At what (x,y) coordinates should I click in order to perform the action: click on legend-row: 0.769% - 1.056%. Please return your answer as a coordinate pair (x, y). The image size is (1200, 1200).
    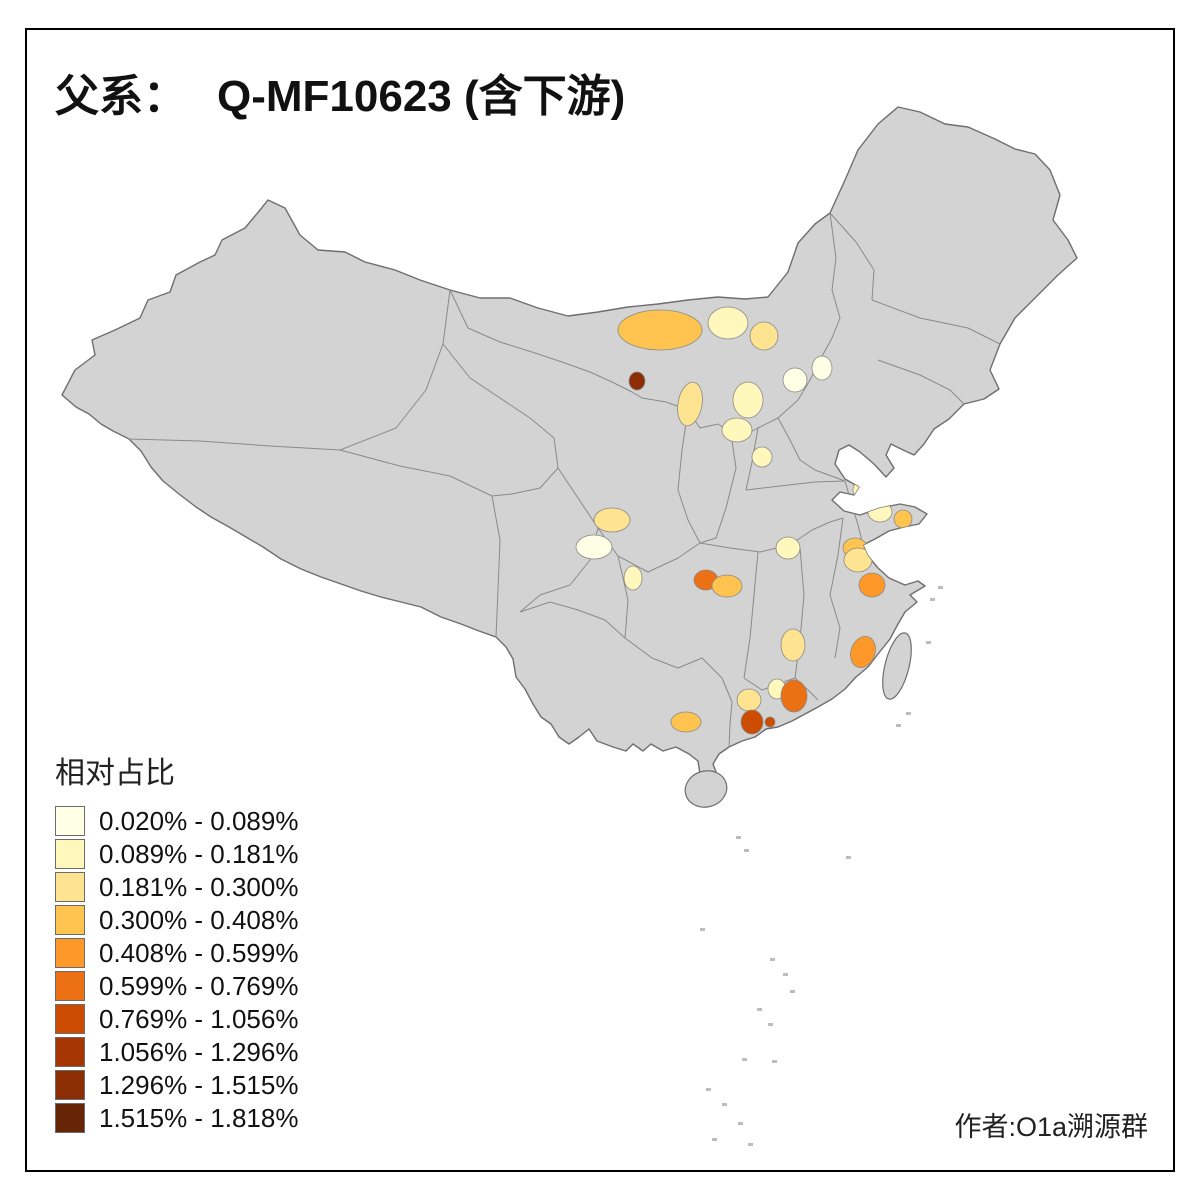
    Looking at the image, I should click on (176, 1019).